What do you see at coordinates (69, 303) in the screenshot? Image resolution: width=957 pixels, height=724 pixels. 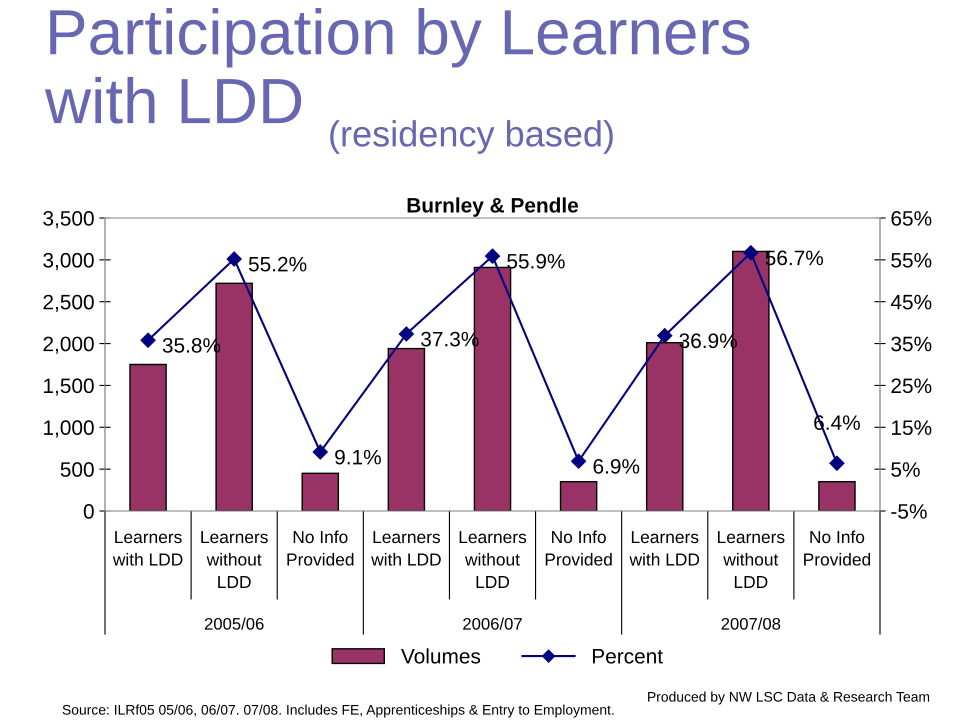 I see `y-tick-label: 2,500` at bounding box center [69, 303].